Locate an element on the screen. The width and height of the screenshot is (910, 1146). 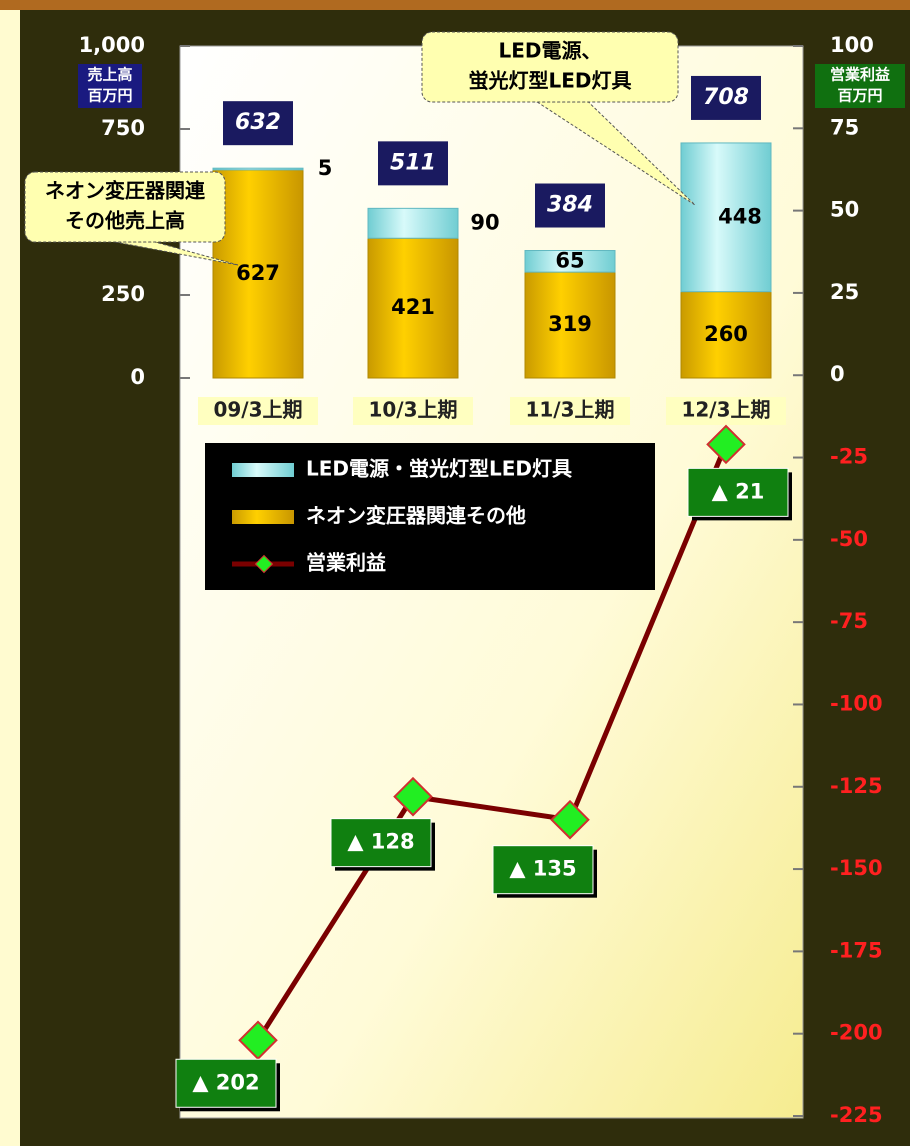
x-tick-label: 11/3上期 is located at coordinates (569, 410).